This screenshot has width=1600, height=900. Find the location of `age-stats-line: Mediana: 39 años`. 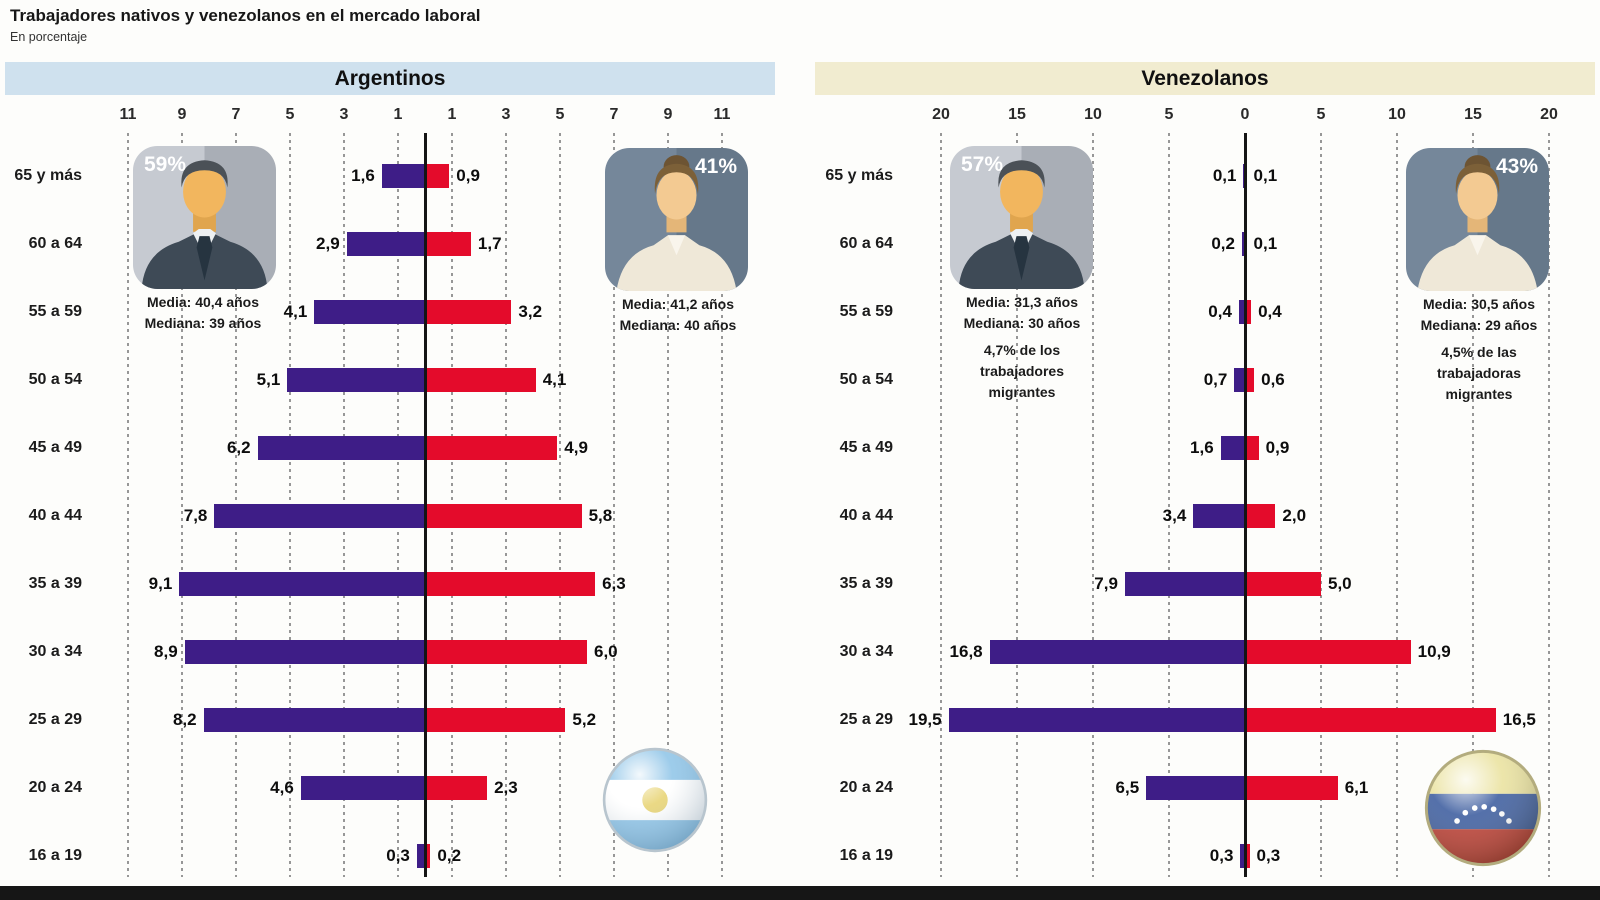

age-stats-line: Mediana: 39 años is located at coordinates (203, 323).